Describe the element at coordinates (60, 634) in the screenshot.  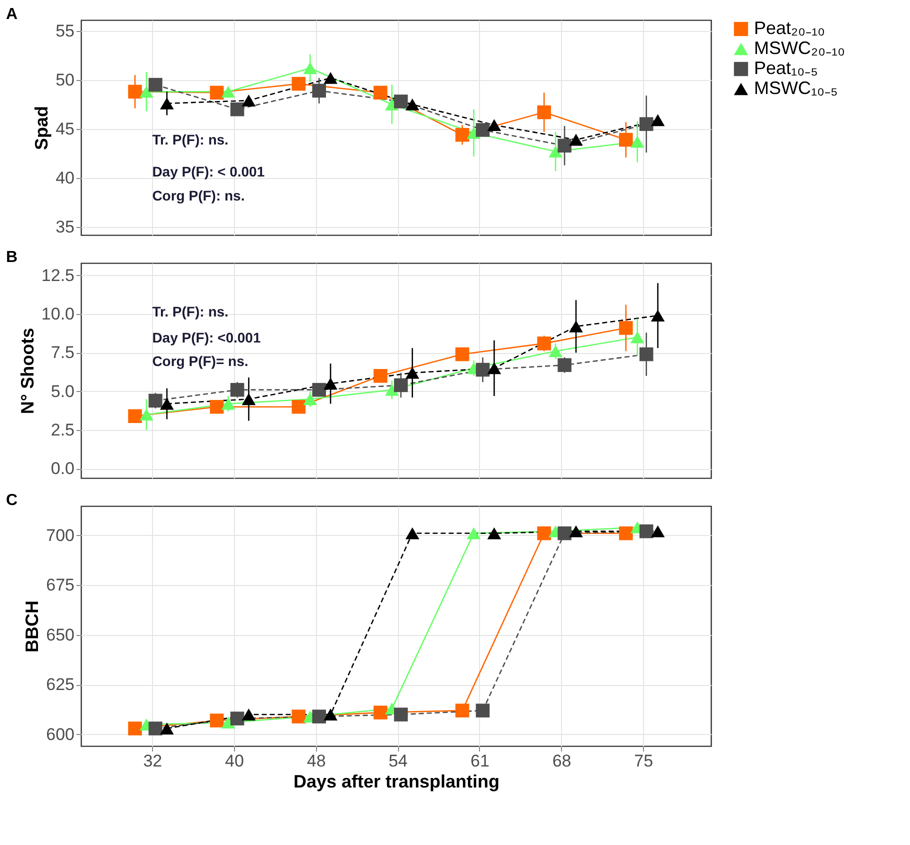
I see `y-tick-label: 650` at that location.